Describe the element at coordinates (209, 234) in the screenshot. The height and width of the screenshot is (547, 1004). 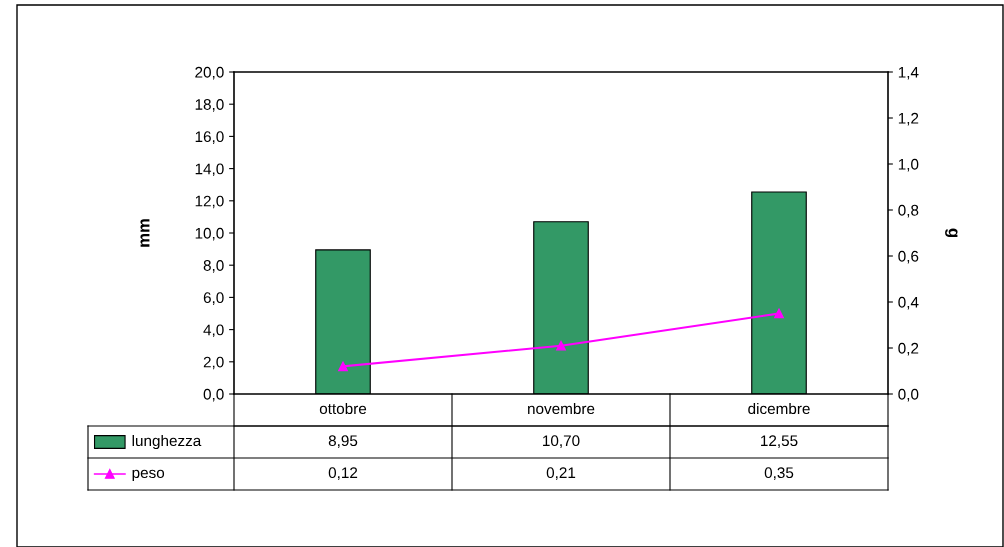
I see `y-tick-label: 10,0` at that location.